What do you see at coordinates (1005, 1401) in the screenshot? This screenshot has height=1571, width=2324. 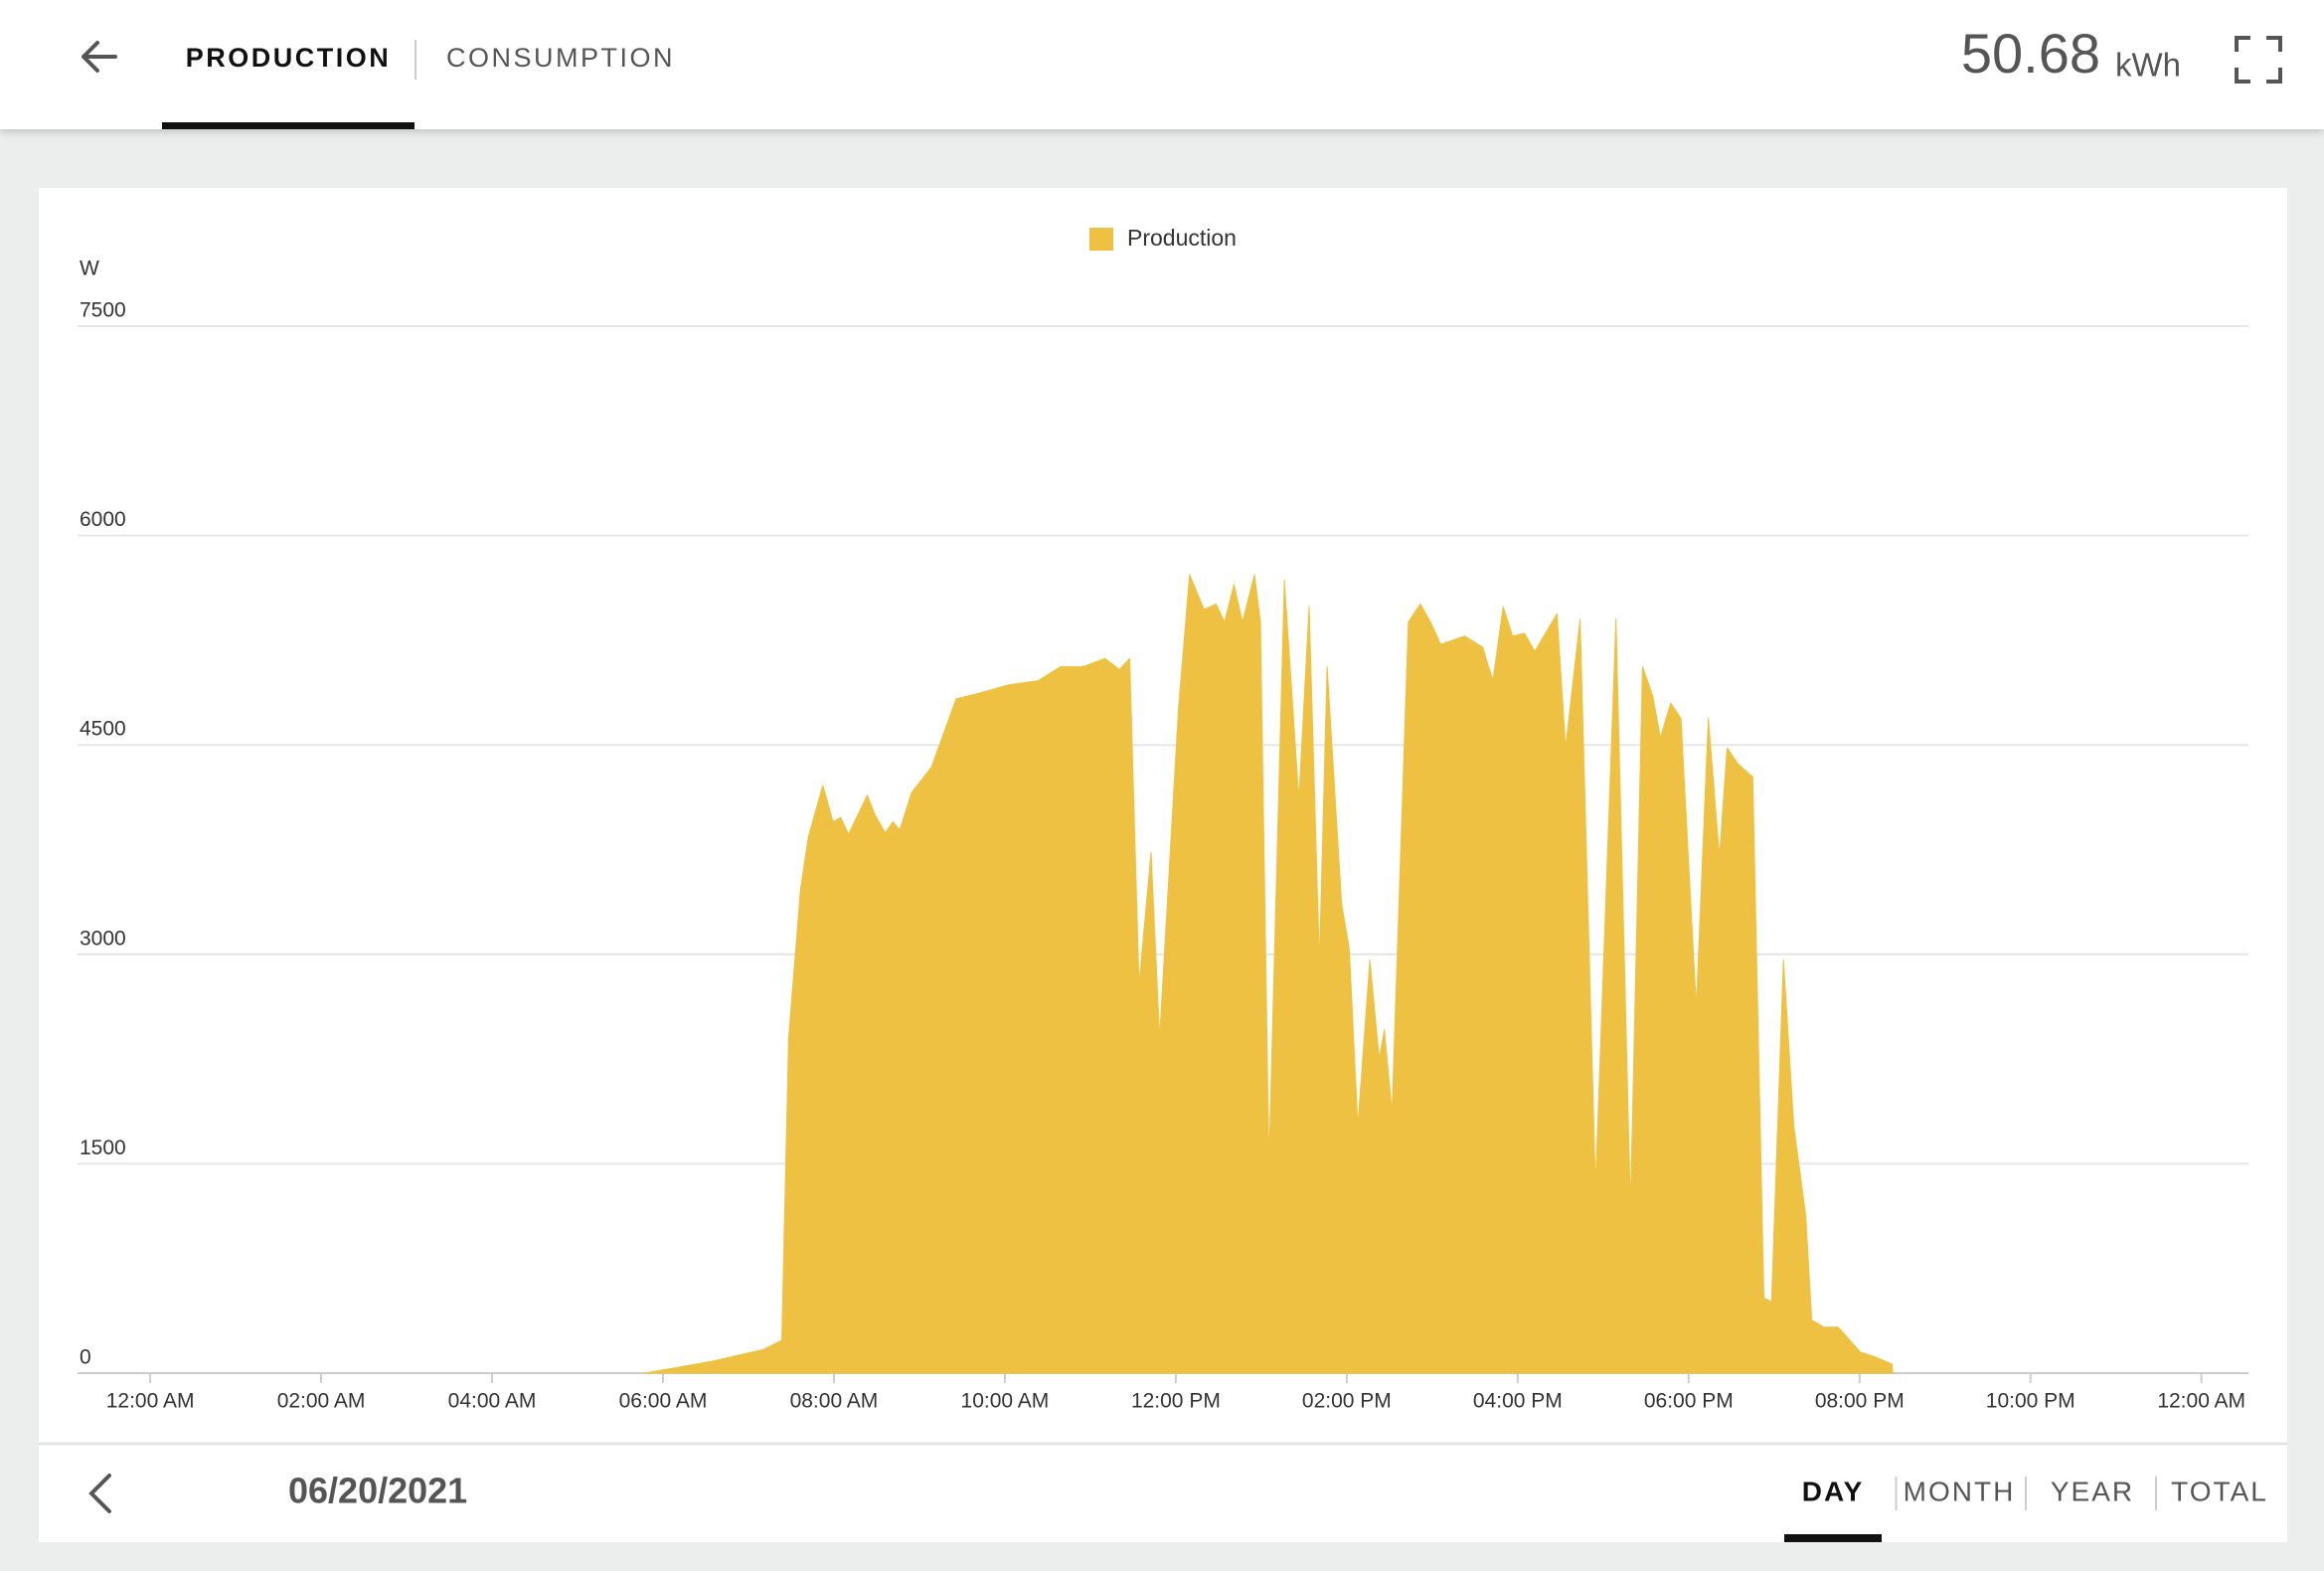 I see `x-tick-label: 10:00 AM` at bounding box center [1005, 1401].